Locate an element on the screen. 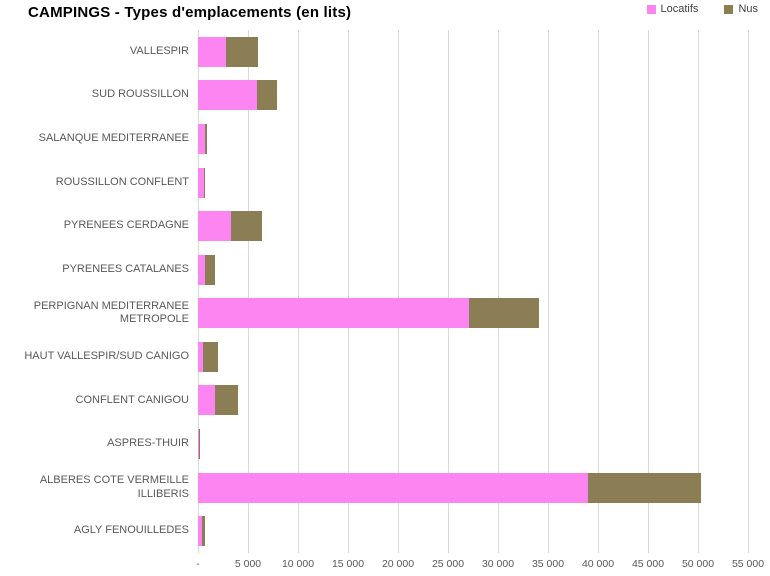 This screenshot has width=770, height=576. x-tick-label: 5 000 is located at coordinates (248, 564).